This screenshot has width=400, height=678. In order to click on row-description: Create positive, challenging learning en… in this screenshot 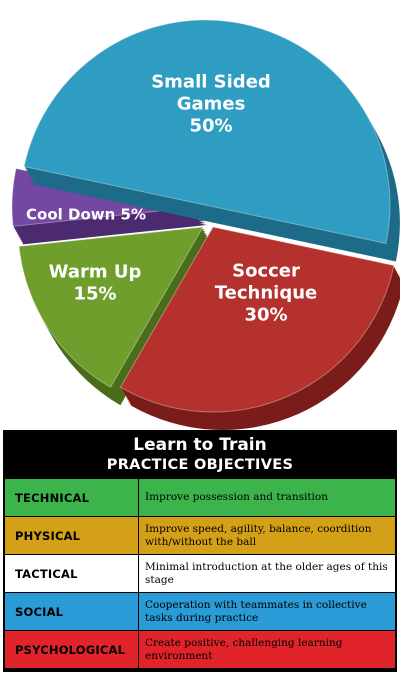, I will do `click(244, 649)`.